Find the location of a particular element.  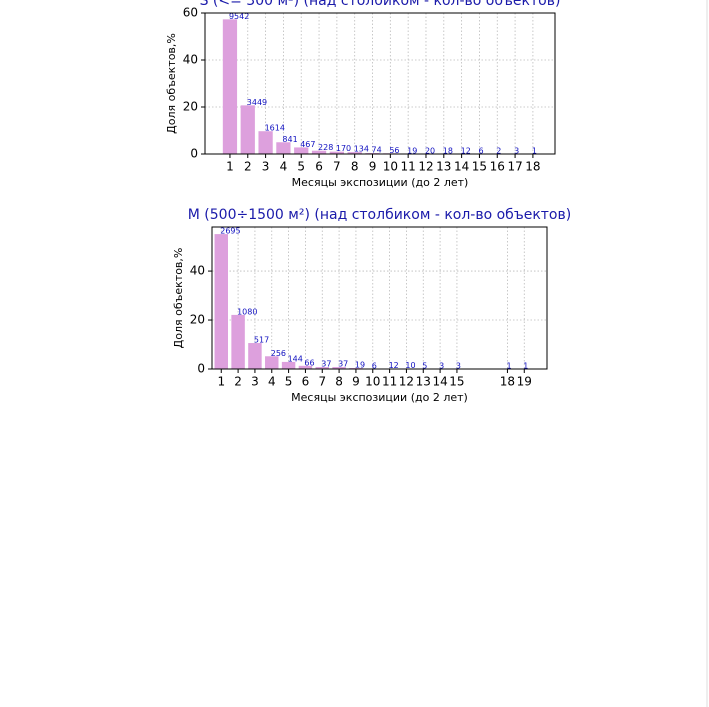

x-tick-label: 19 is located at coordinates (524, 382).